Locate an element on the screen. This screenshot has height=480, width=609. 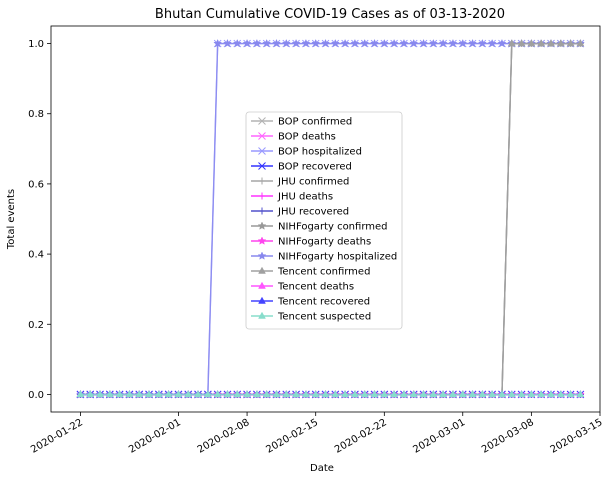
legend-entry: BOP recovered is located at coordinates (301, 167).